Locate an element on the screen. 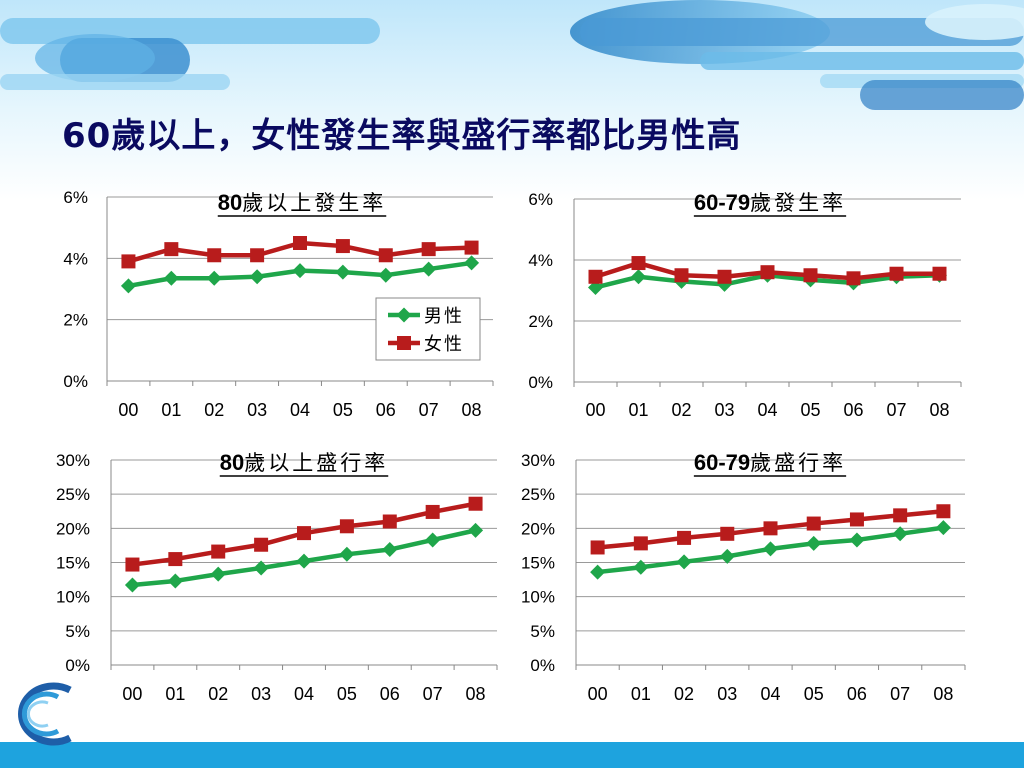  legend-marker-male is located at coordinates (404, 315).